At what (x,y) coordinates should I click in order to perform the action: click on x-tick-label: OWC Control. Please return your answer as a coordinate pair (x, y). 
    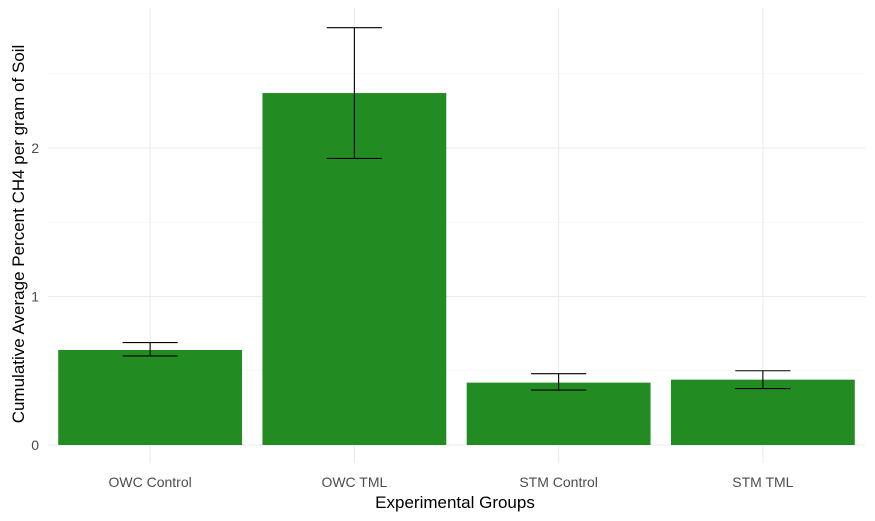
    Looking at the image, I should click on (150, 482).